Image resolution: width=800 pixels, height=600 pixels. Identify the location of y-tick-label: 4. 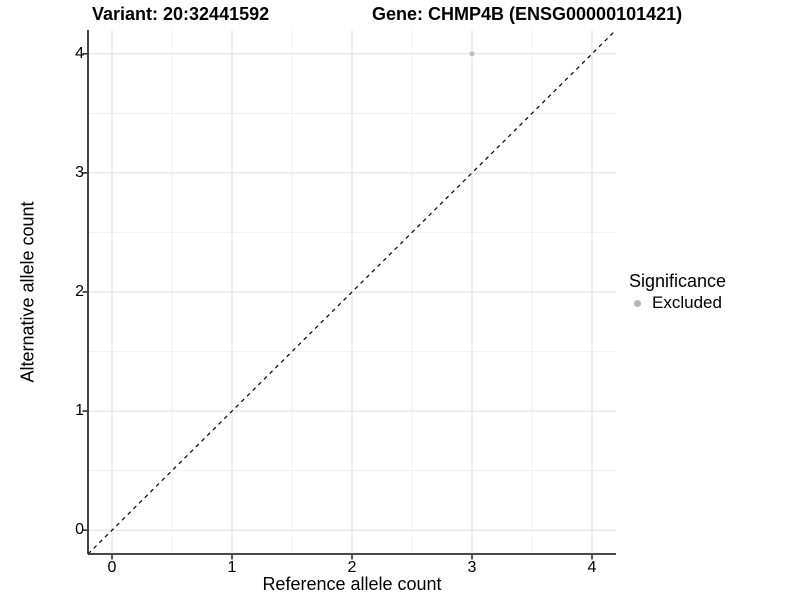
(79, 53).